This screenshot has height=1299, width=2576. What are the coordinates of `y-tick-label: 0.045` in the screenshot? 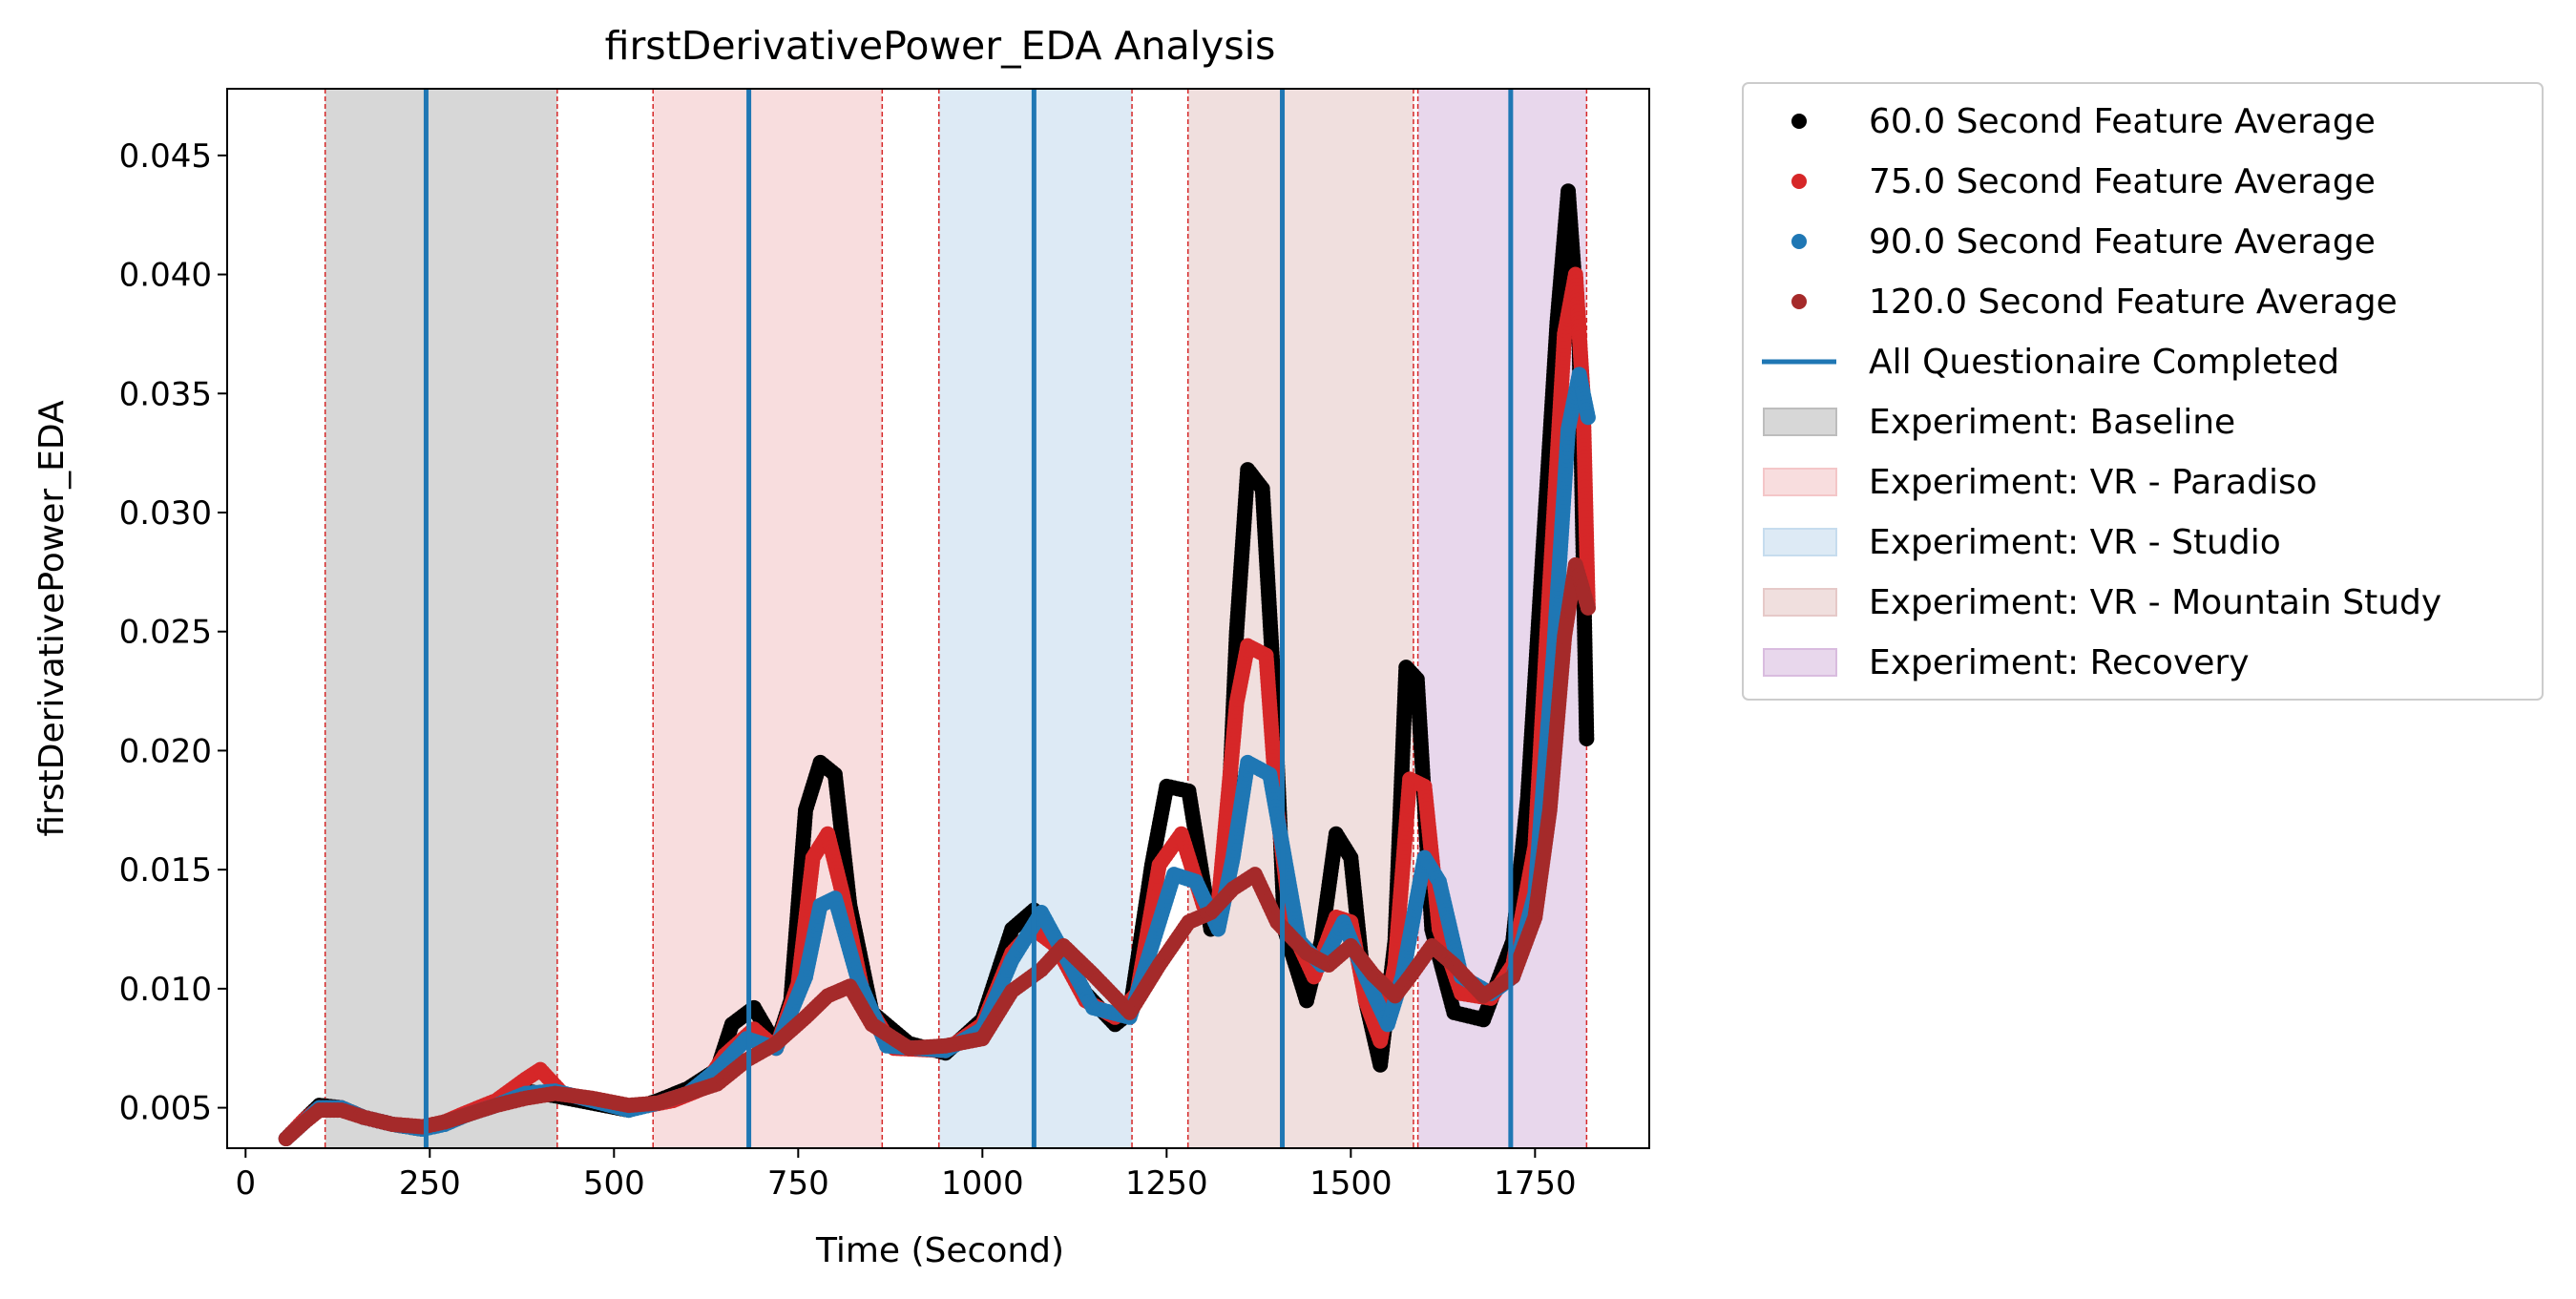 It's located at (165, 156).